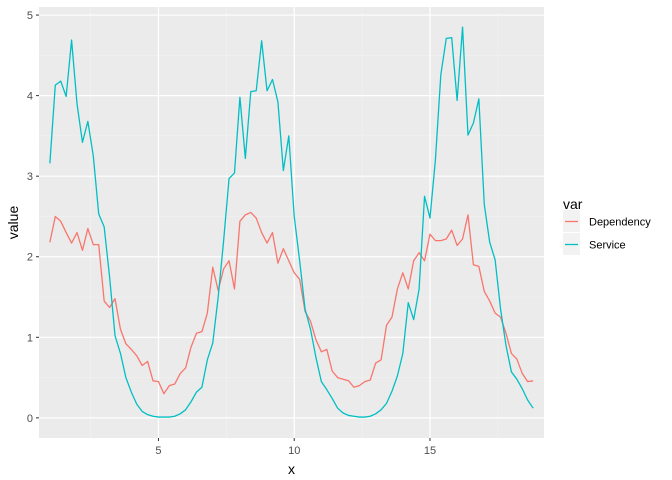 The width and height of the screenshot is (672, 480). Describe the element at coordinates (30, 177) in the screenshot. I see `y-tick-label: 3` at that location.